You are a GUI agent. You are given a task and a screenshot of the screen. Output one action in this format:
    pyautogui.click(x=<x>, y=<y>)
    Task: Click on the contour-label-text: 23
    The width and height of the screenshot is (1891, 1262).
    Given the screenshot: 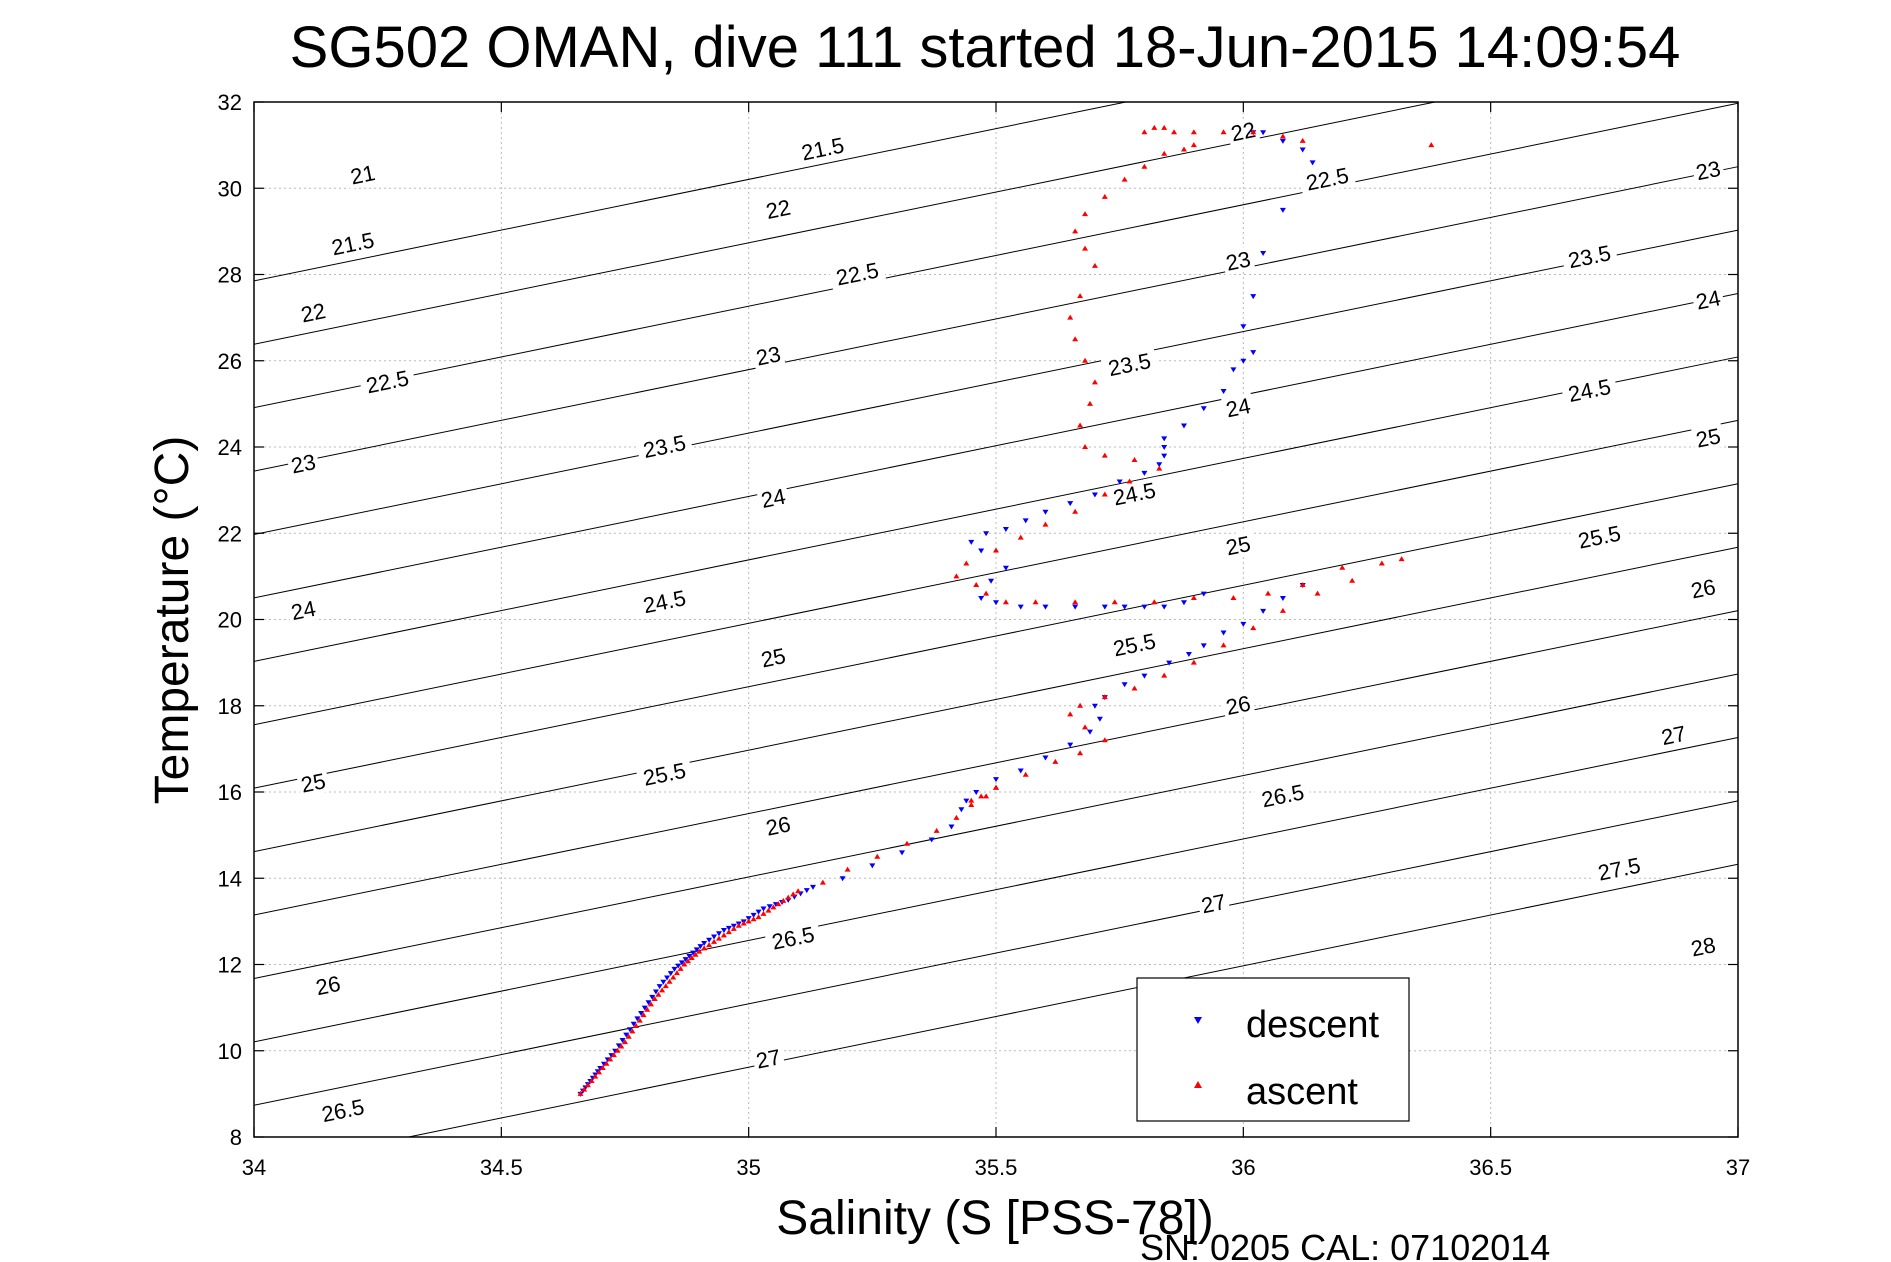 What is the action you would take?
    pyautogui.click(x=1708, y=170)
    